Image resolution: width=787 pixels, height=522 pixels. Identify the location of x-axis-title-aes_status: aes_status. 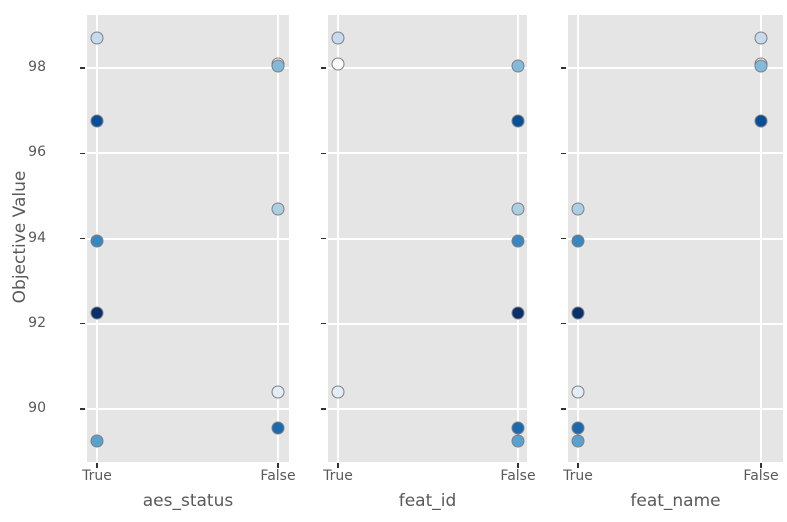
(188, 501).